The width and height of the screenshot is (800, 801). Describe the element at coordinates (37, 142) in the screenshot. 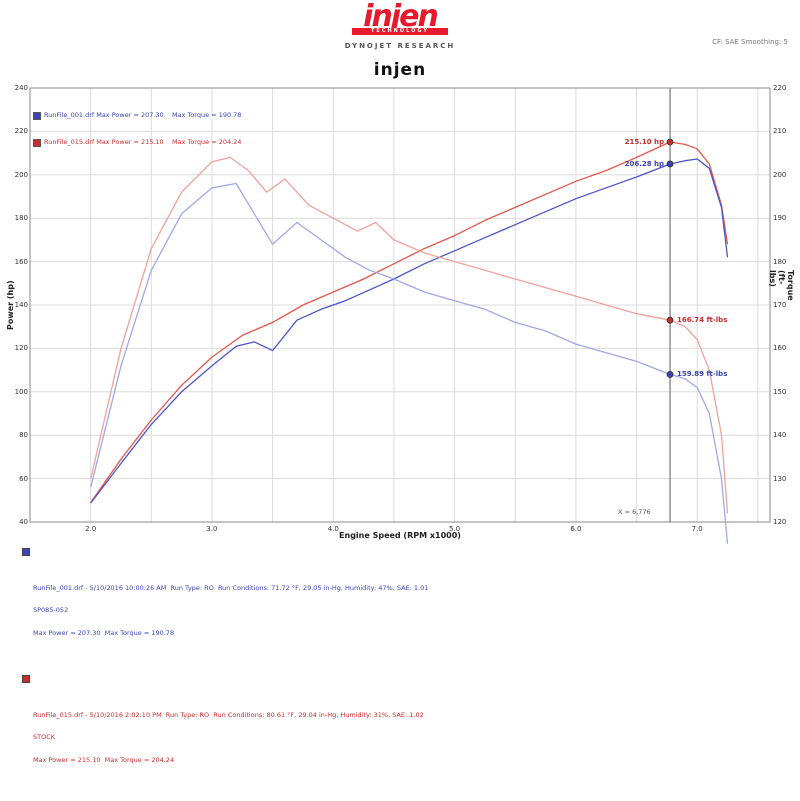

I see `legend-swatch-red` at that location.